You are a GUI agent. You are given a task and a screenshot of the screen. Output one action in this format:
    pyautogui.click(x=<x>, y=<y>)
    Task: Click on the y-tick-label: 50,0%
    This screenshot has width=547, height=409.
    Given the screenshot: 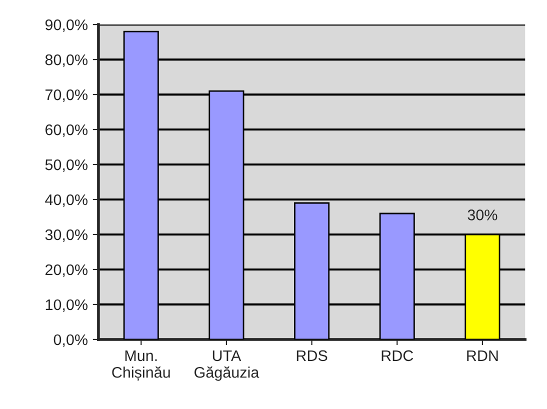 What is the action you would take?
    pyautogui.click(x=66, y=165)
    